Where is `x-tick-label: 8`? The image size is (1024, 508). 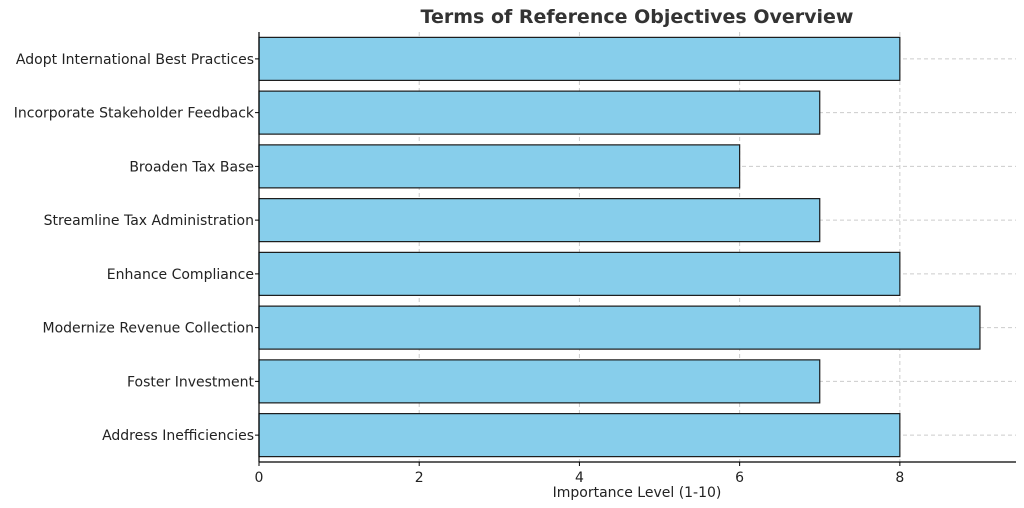
x-tick-label: 8 is located at coordinates (899, 478).